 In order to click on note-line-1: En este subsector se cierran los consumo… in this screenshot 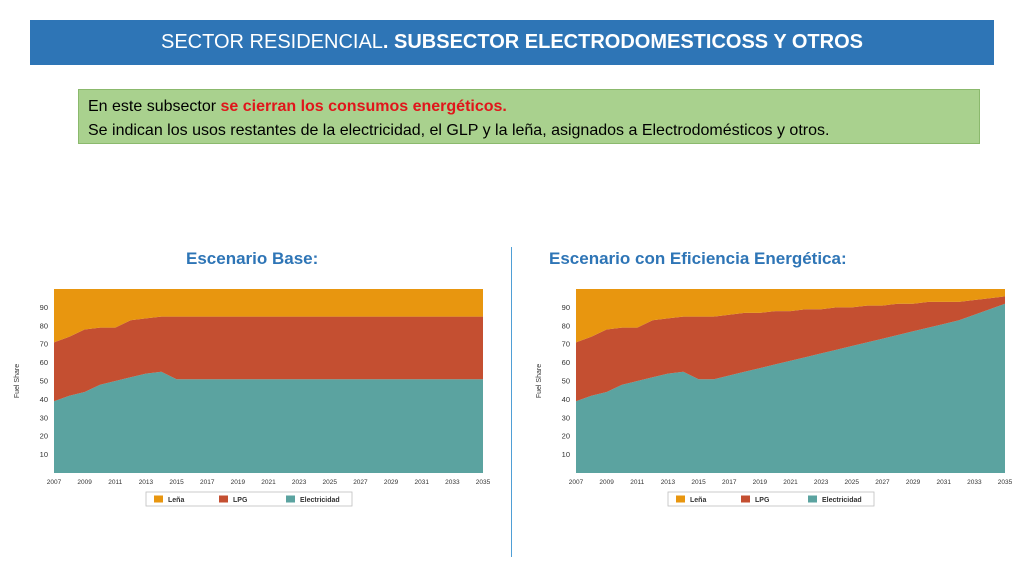, I will do `click(529, 107)`.